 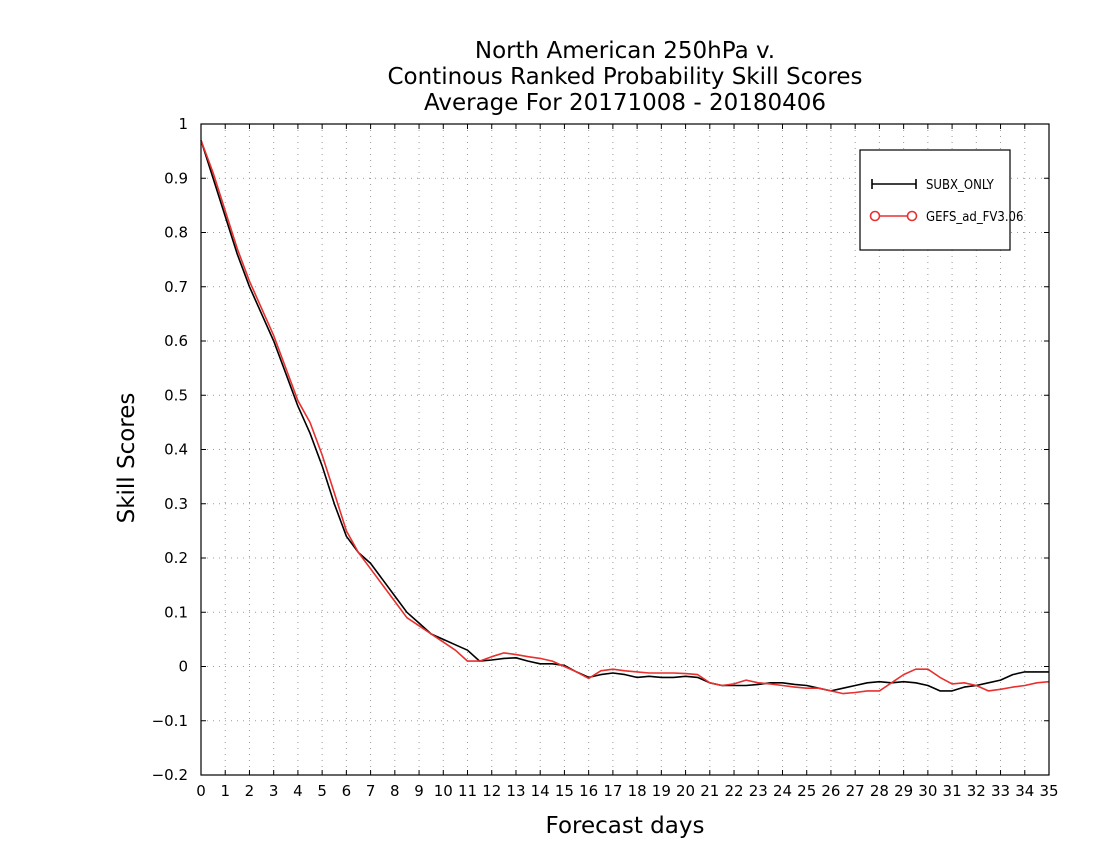 I want to click on x-tick-label: 27, so click(x=855, y=791).